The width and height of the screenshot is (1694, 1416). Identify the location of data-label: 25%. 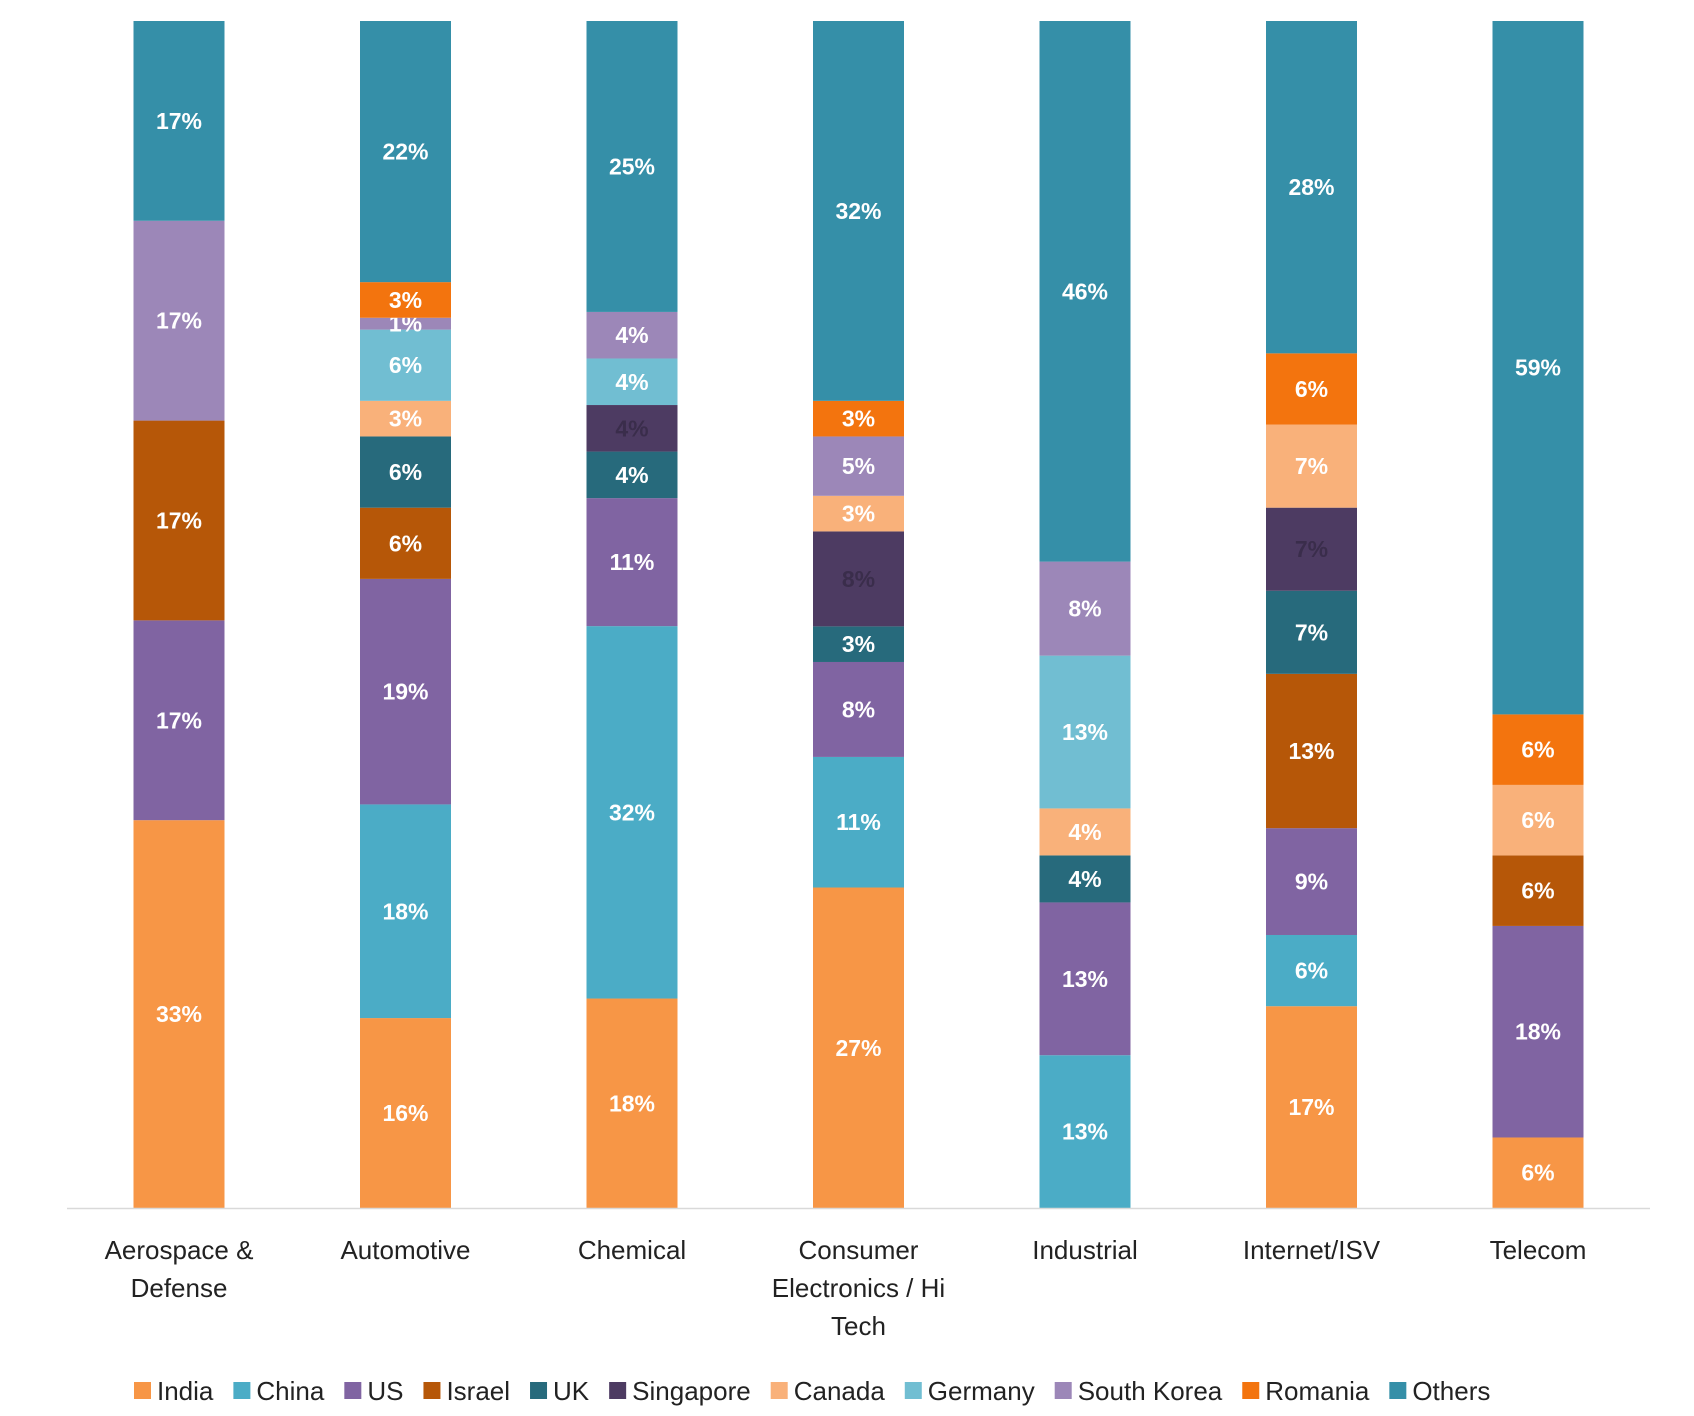
(632, 166).